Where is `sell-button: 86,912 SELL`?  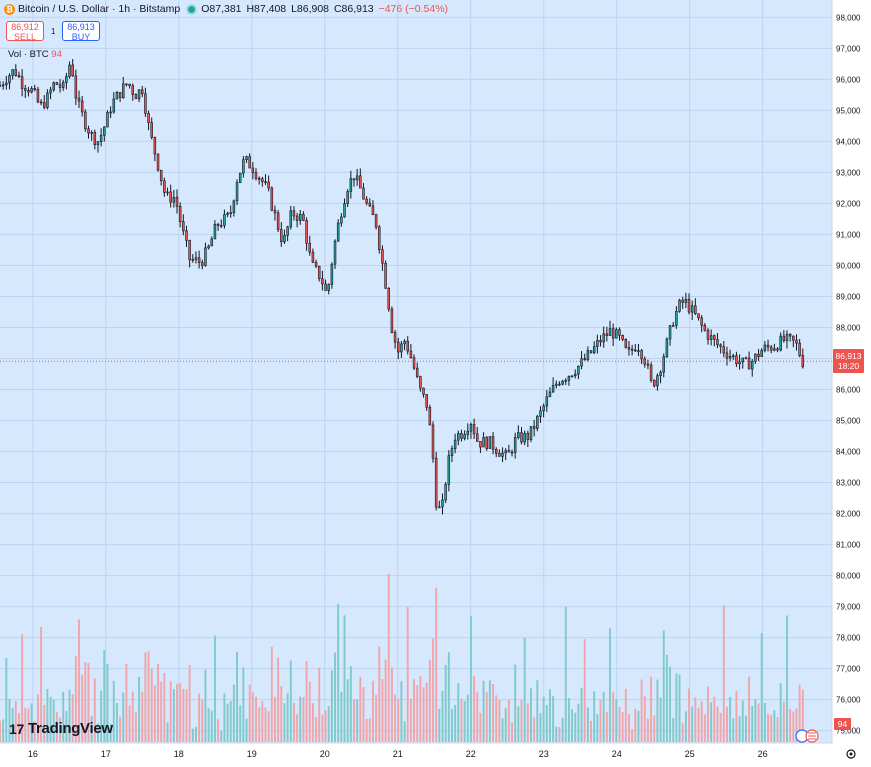 sell-button: 86,912 SELL is located at coordinates (25, 31).